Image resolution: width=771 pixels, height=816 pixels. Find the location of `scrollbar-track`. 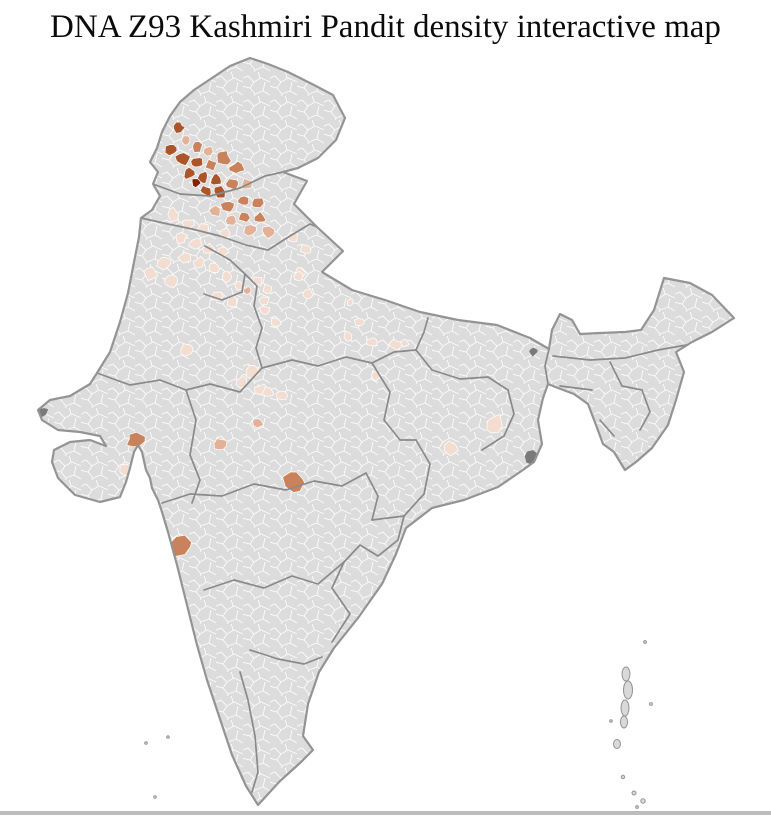

scrollbar-track is located at coordinates (385, 812).